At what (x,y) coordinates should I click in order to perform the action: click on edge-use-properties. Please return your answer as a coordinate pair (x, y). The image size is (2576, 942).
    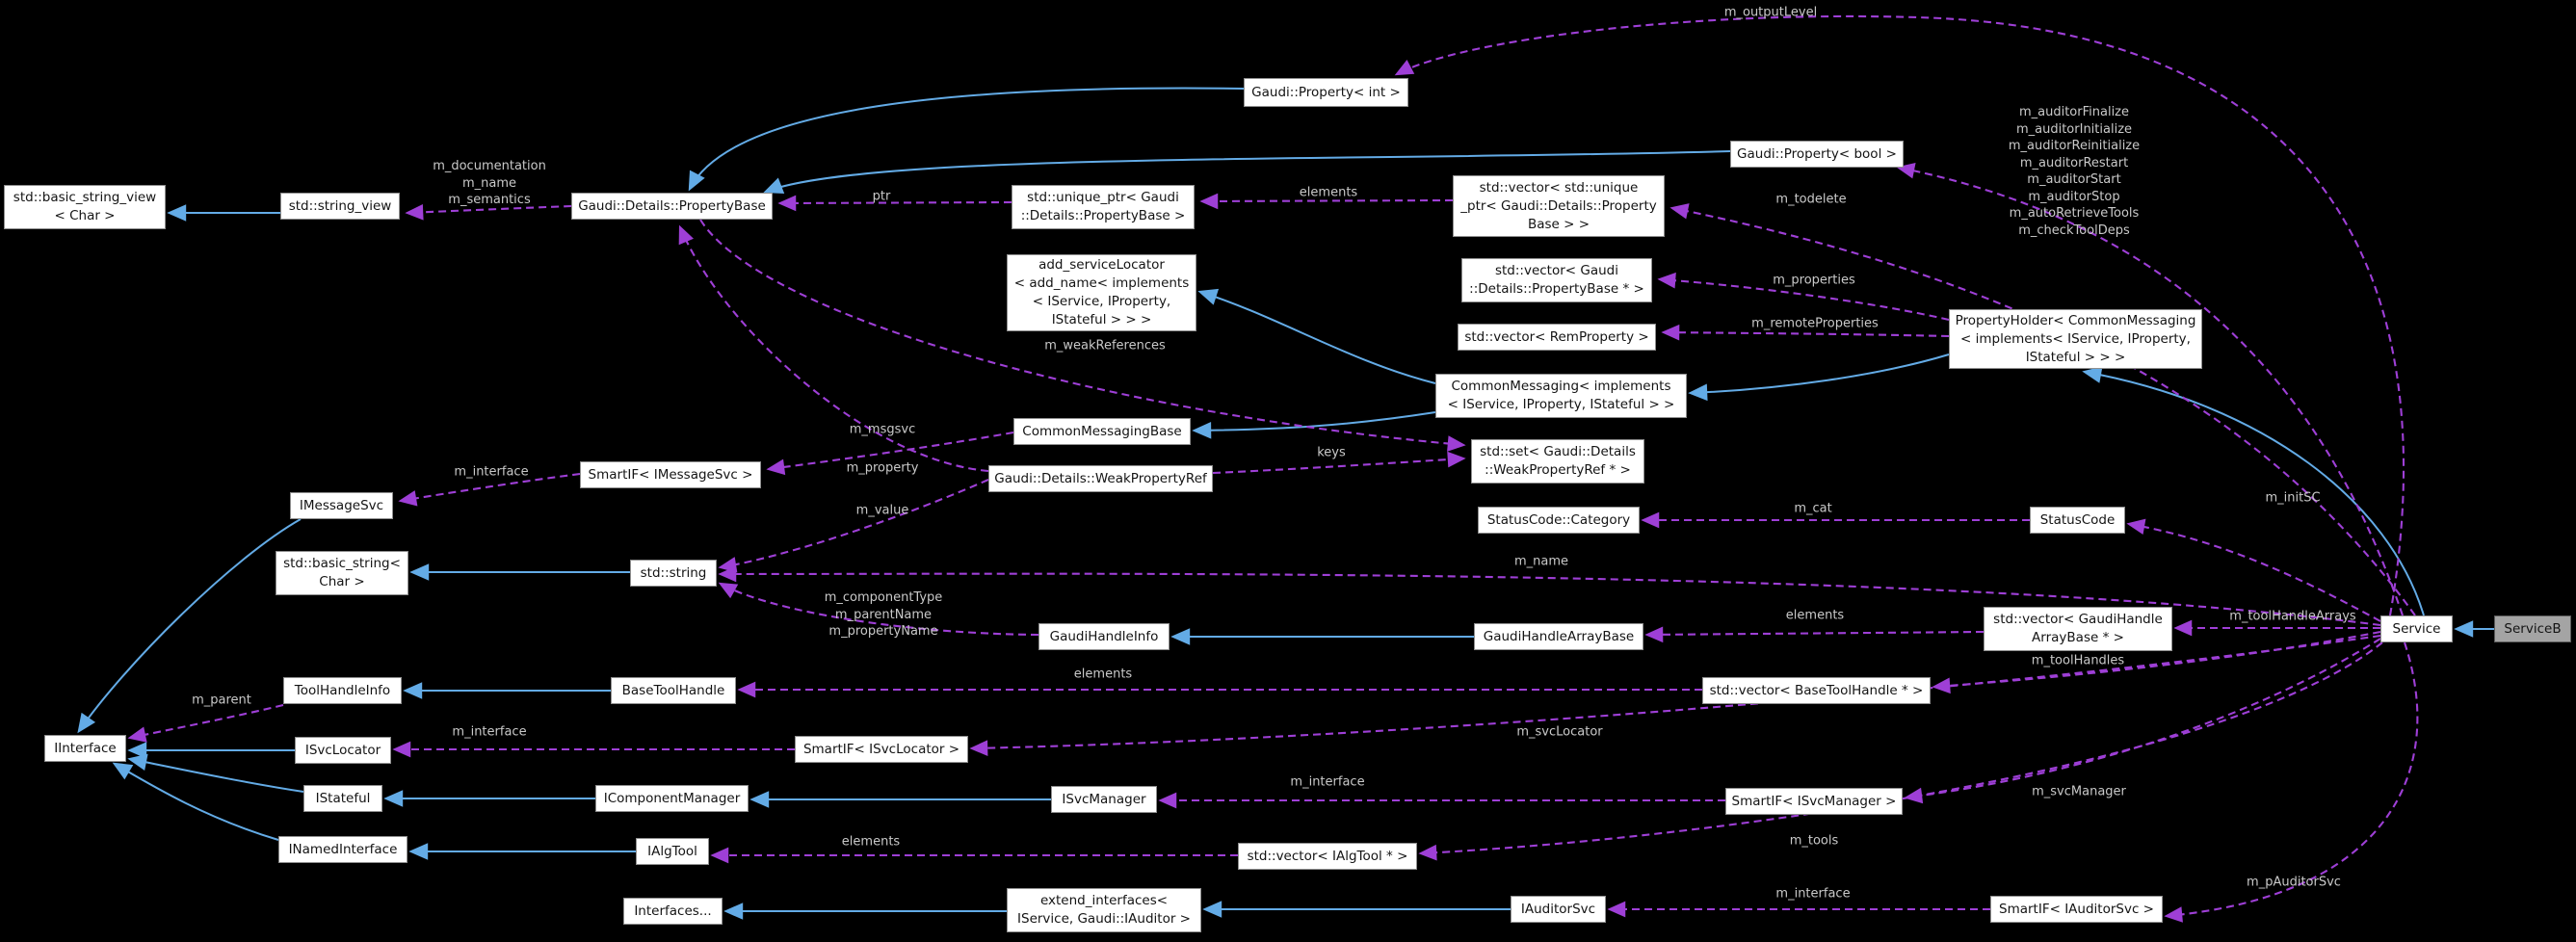
    Looking at the image, I should click on (1804, 297).